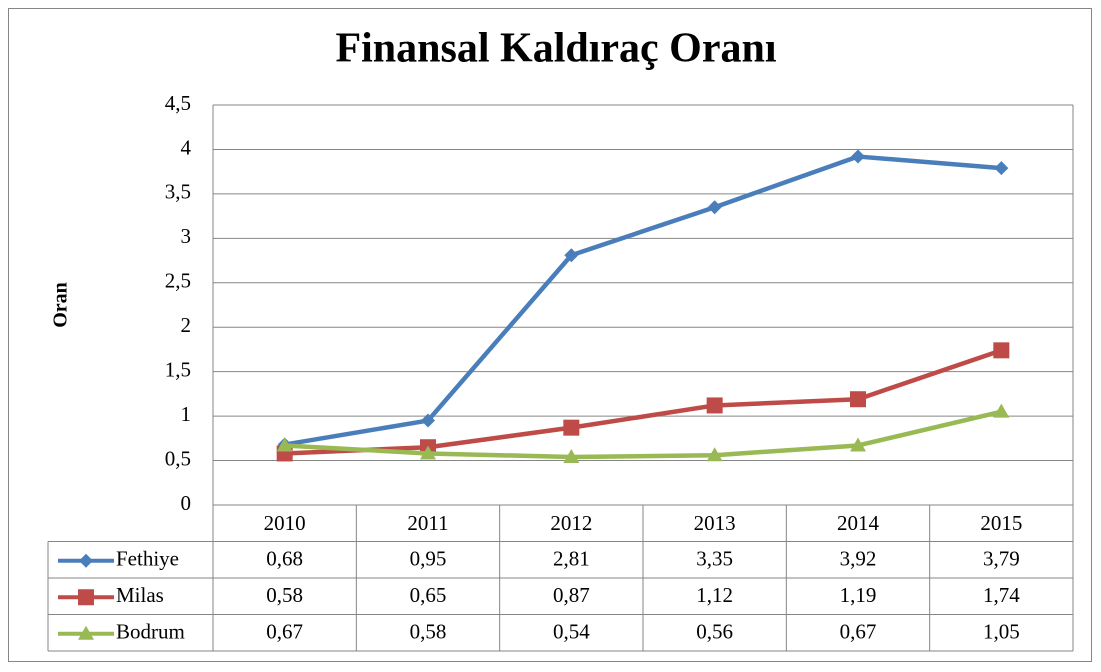 The width and height of the screenshot is (1101, 672). What do you see at coordinates (858, 595) in the screenshot?
I see `table-value: 1,19` at bounding box center [858, 595].